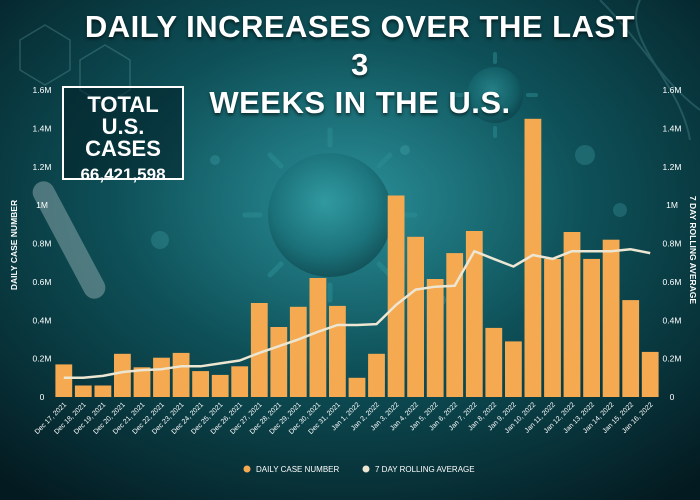  Describe the element at coordinates (330, 215) in the screenshot. I see `virus-shape-large` at that location.